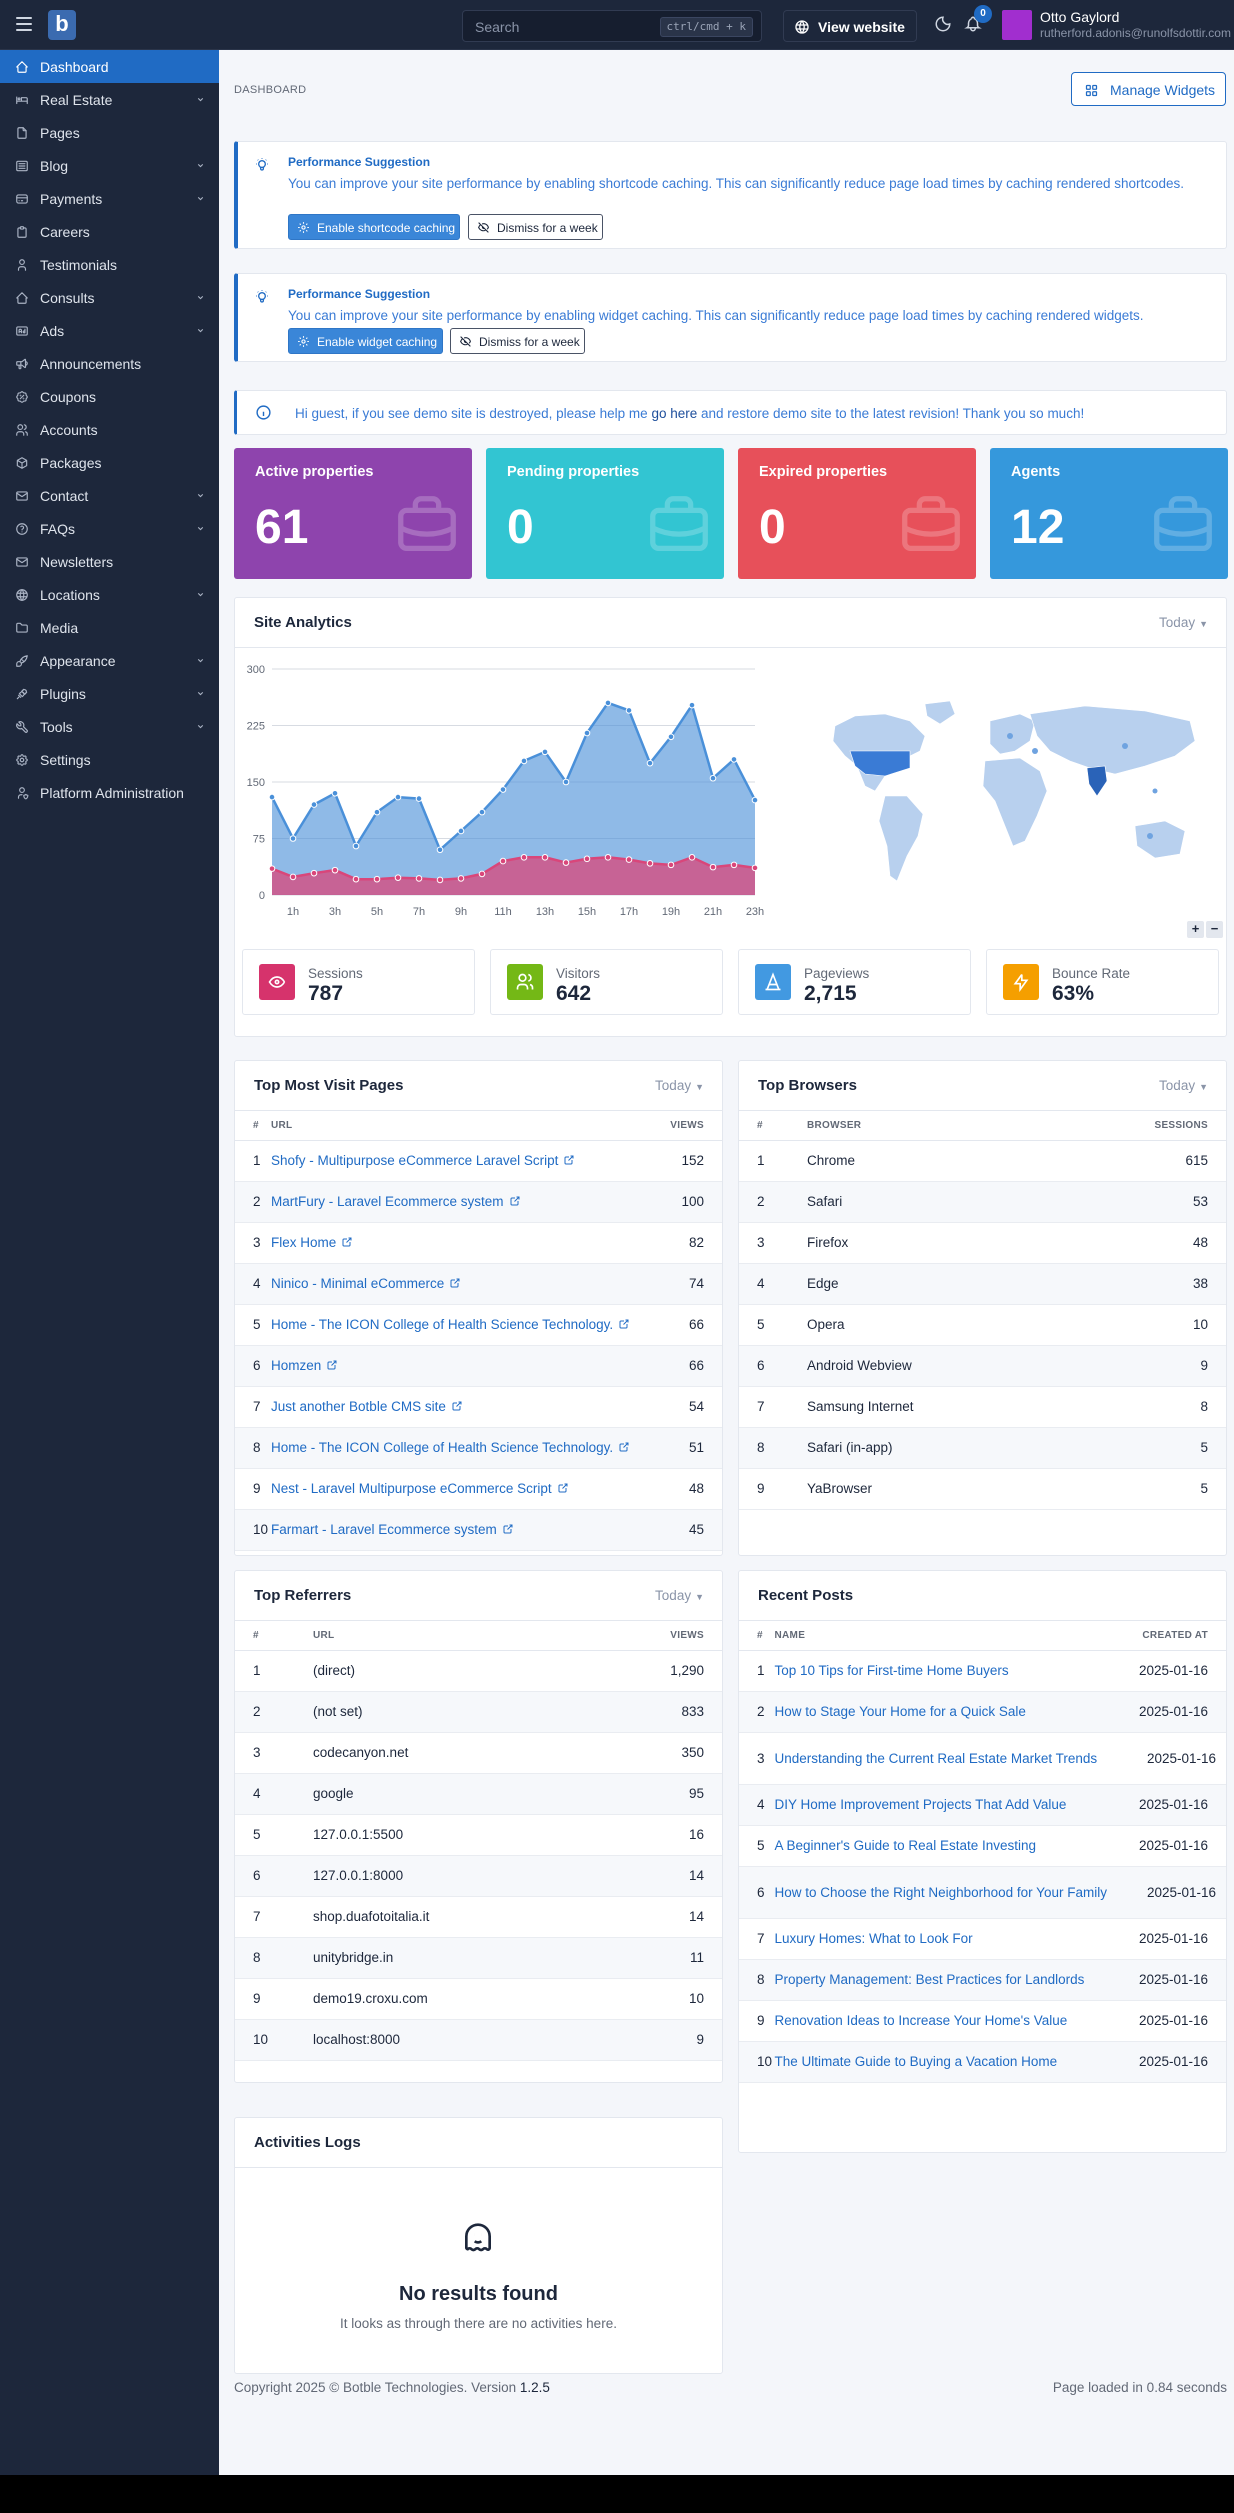 The height and width of the screenshot is (2513, 1234). I want to click on sidebar-item-appearance: Appearance, so click(109, 660).